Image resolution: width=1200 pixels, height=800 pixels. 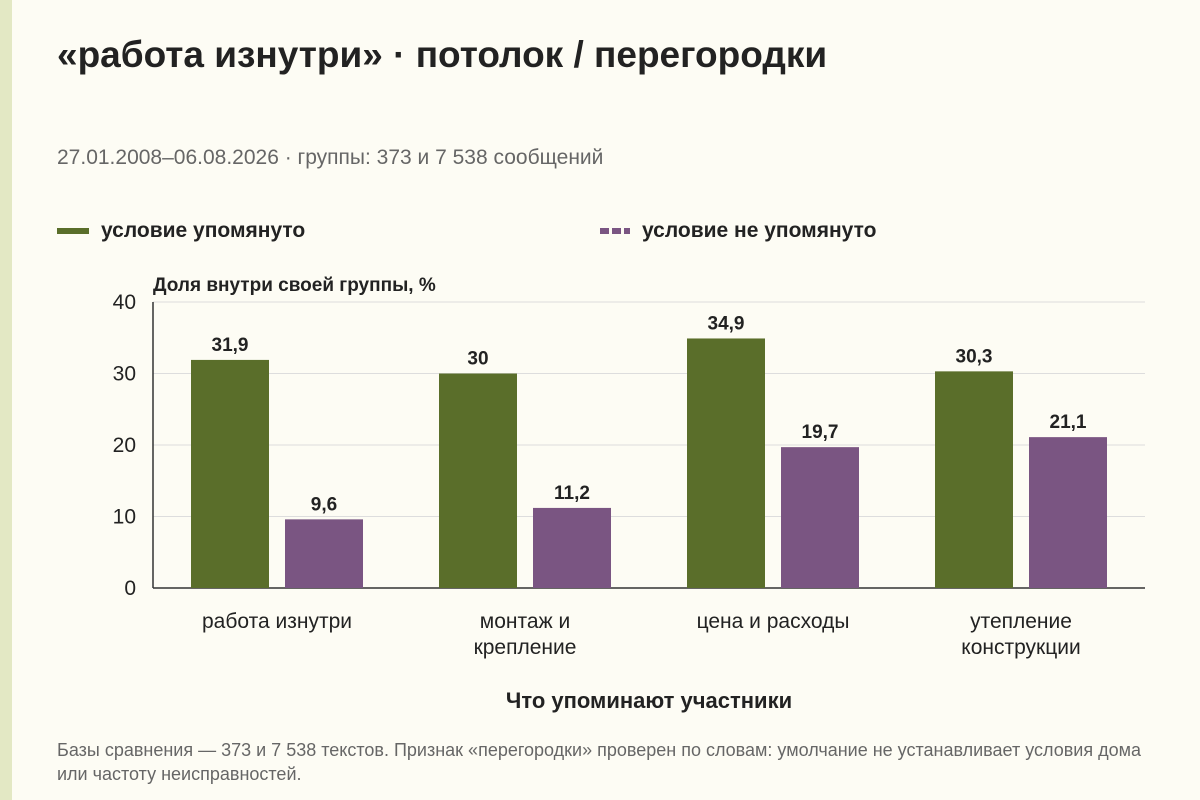 What do you see at coordinates (1068, 422) in the screenshot?
I see `data-label: 21,1` at bounding box center [1068, 422].